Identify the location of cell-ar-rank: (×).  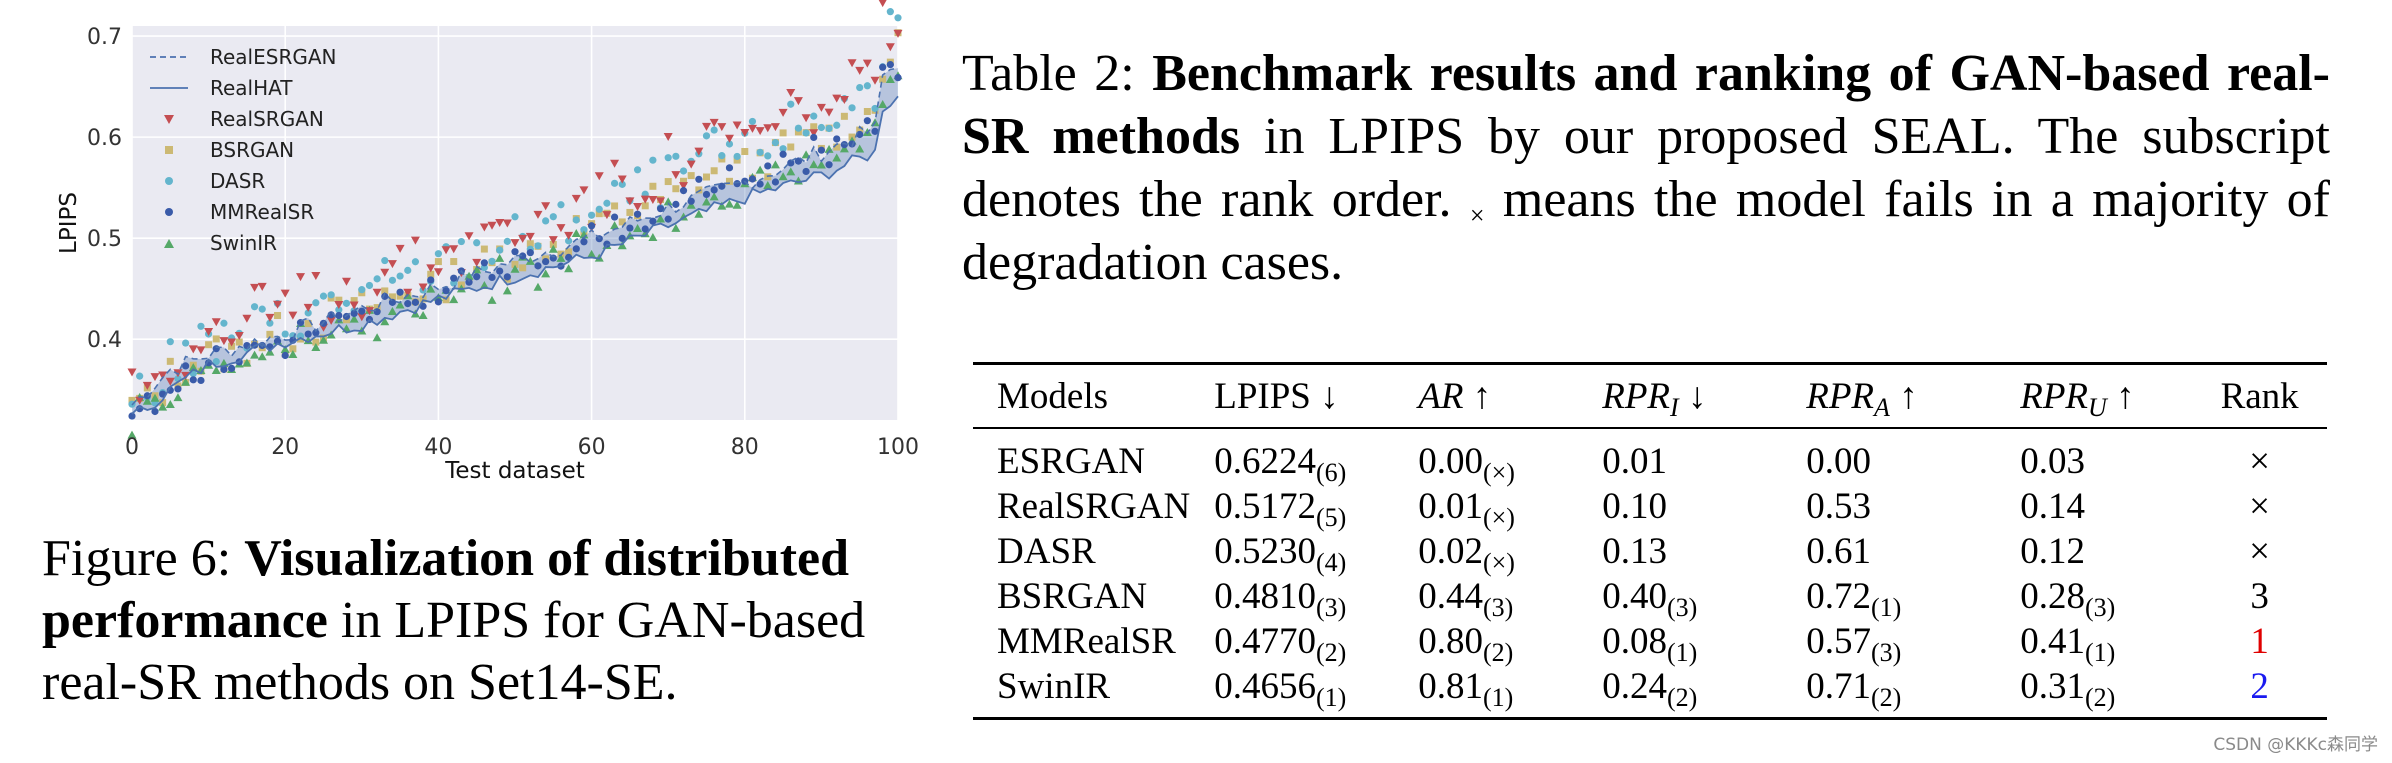
(1498, 472).